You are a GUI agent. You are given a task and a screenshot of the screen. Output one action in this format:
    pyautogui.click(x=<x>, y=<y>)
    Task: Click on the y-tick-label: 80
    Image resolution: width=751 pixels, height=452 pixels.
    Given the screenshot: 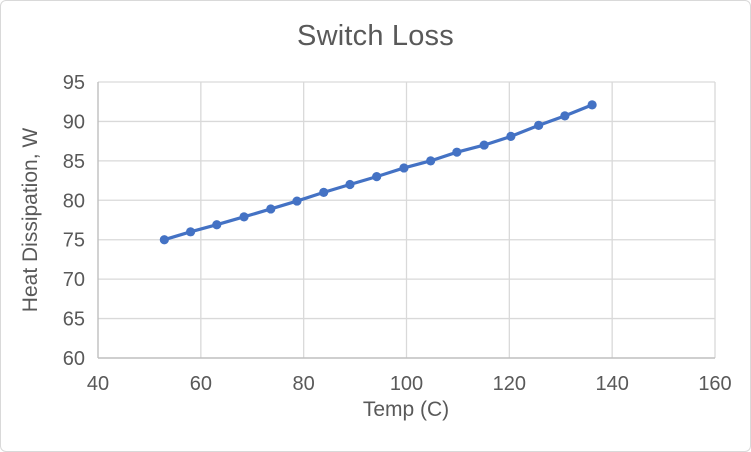 What is the action you would take?
    pyautogui.click(x=74, y=201)
    